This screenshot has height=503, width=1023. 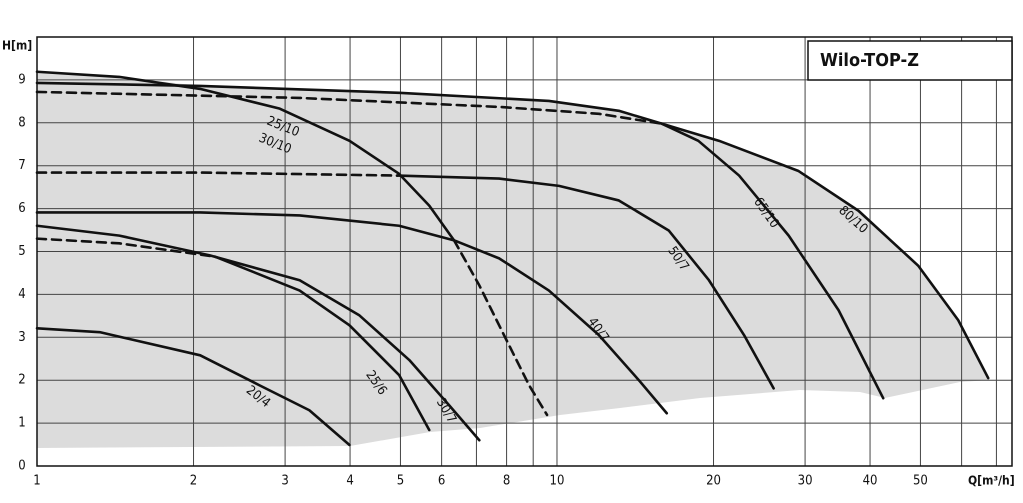 I want to click on y-tick-label: 9, so click(x=21, y=79).